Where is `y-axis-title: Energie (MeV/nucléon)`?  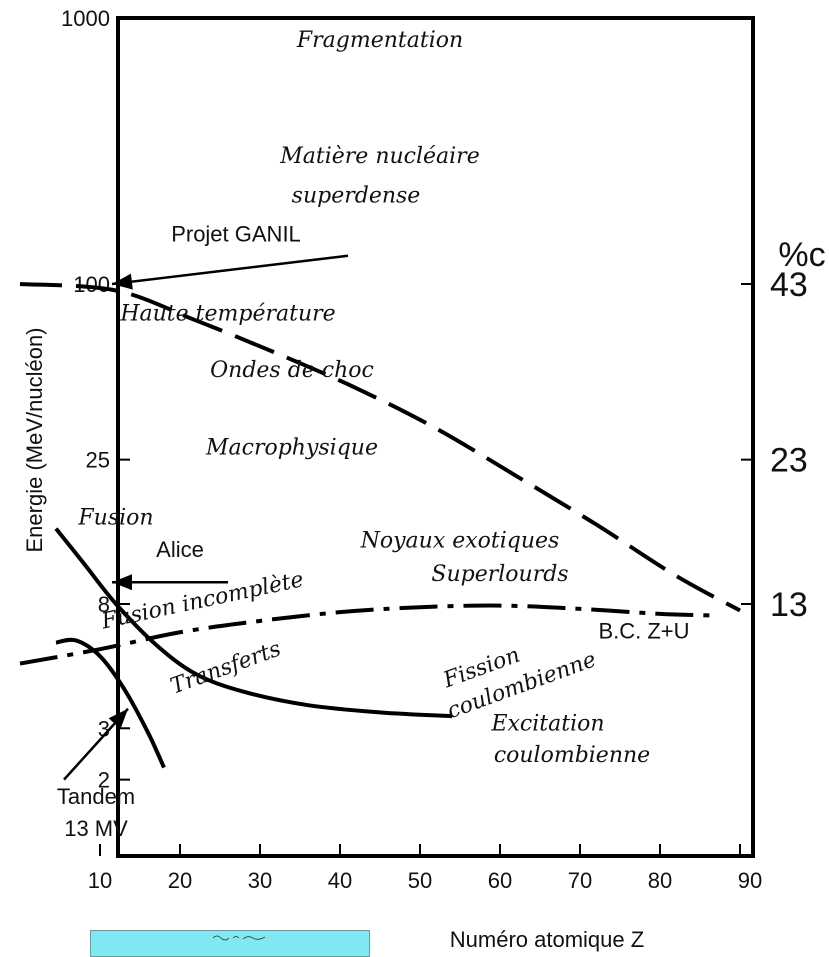 y-axis-title: Energie (MeV/nucléon) is located at coordinates (34, 439).